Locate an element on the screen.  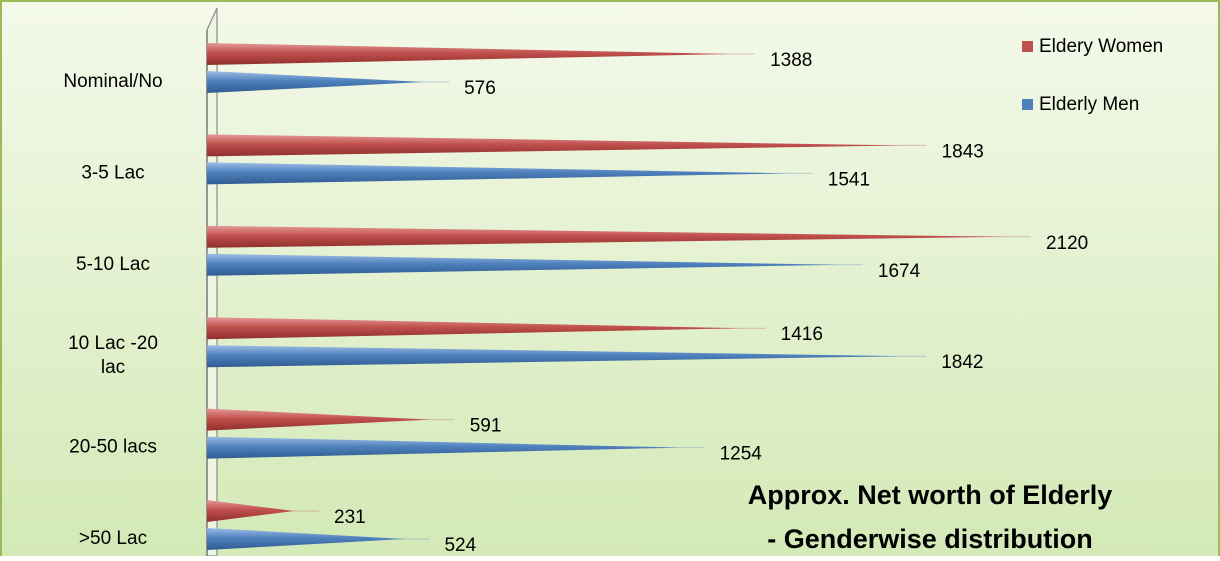
chart-title-line1: Approx. Net worth of Elderly is located at coordinates (930, 495).